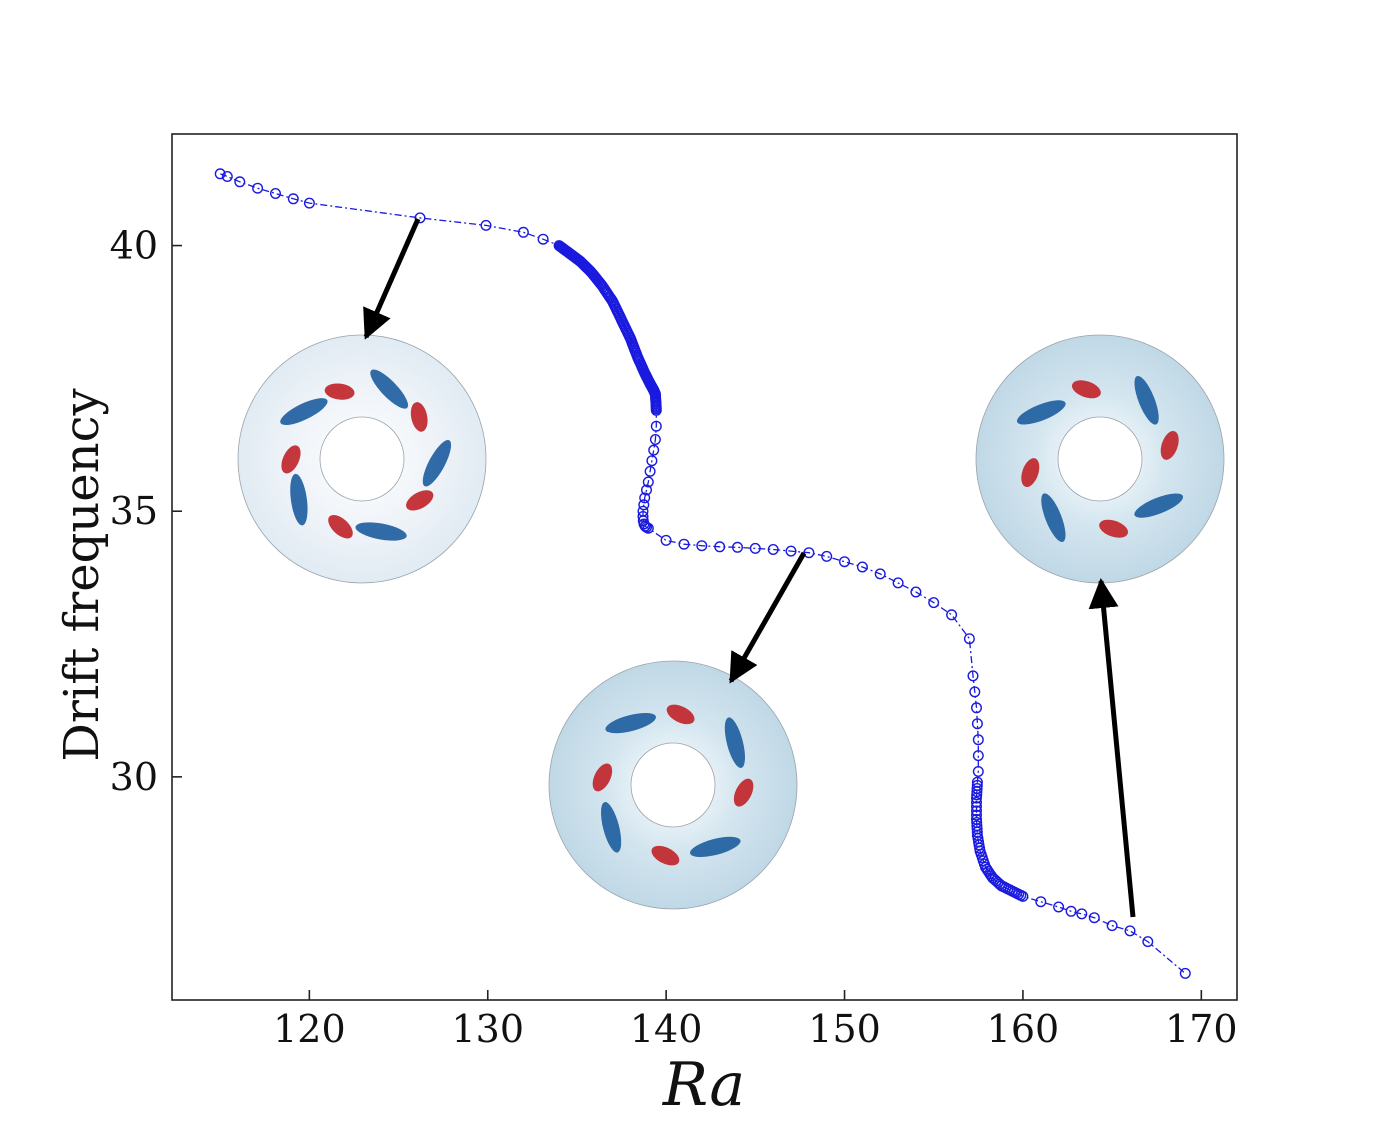 The image size is (1374, 1125). What do you see at coordinates (82, 574) in the screenshot?
I see `y-axis-label: Drift frequency` at bounding box center [82, 574].